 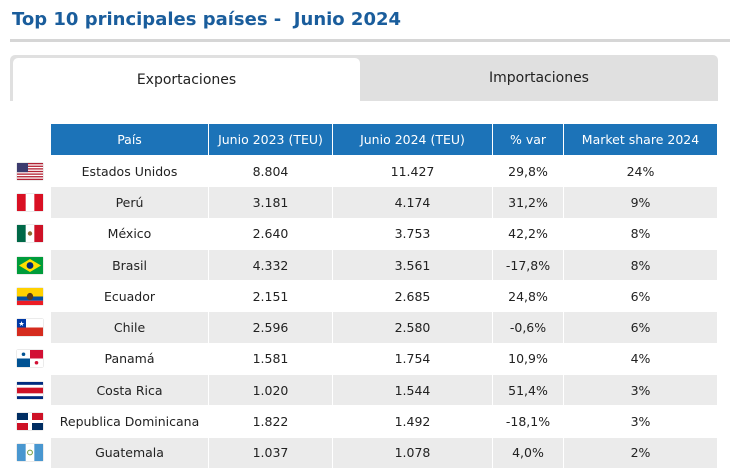 I want to click on table-row: Guatemala 1.037 1.078 4,0% 2%, so click(x=363, y=452).